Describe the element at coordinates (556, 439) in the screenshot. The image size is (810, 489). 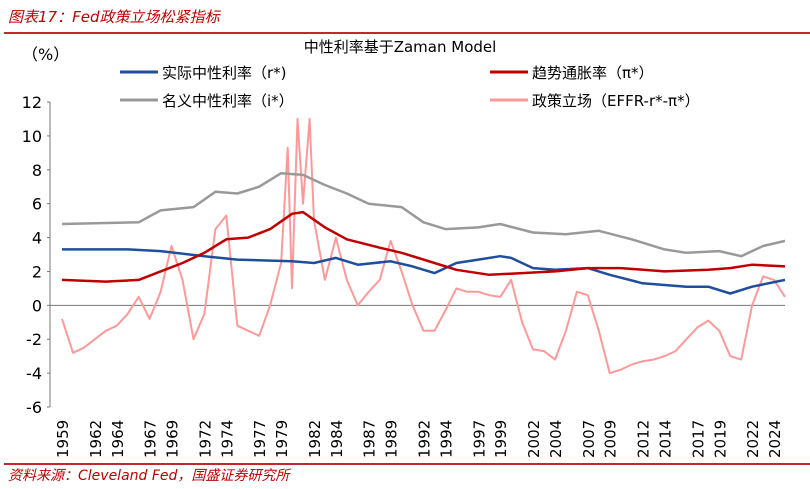
I see `x-tick-label: 2004` at that location.